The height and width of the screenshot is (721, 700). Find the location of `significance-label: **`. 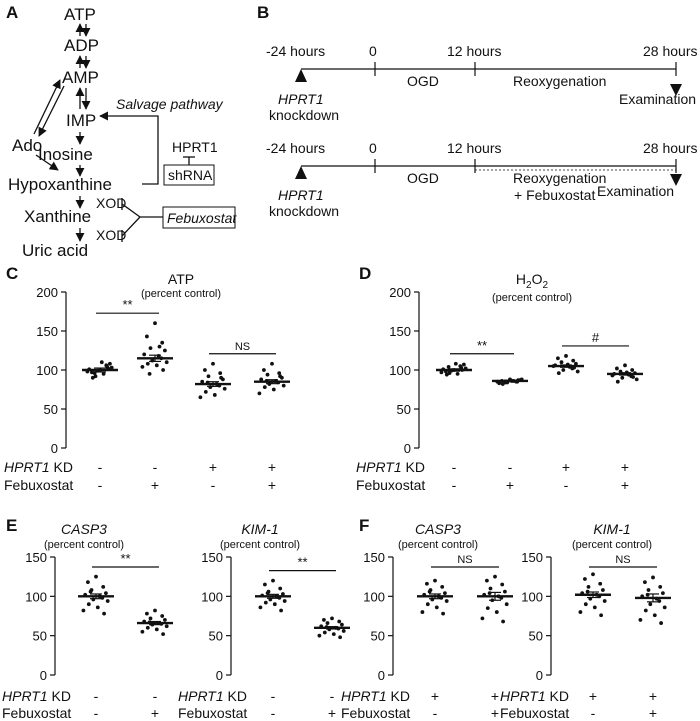

significance-label: ** is located at coordinates (482, 345).